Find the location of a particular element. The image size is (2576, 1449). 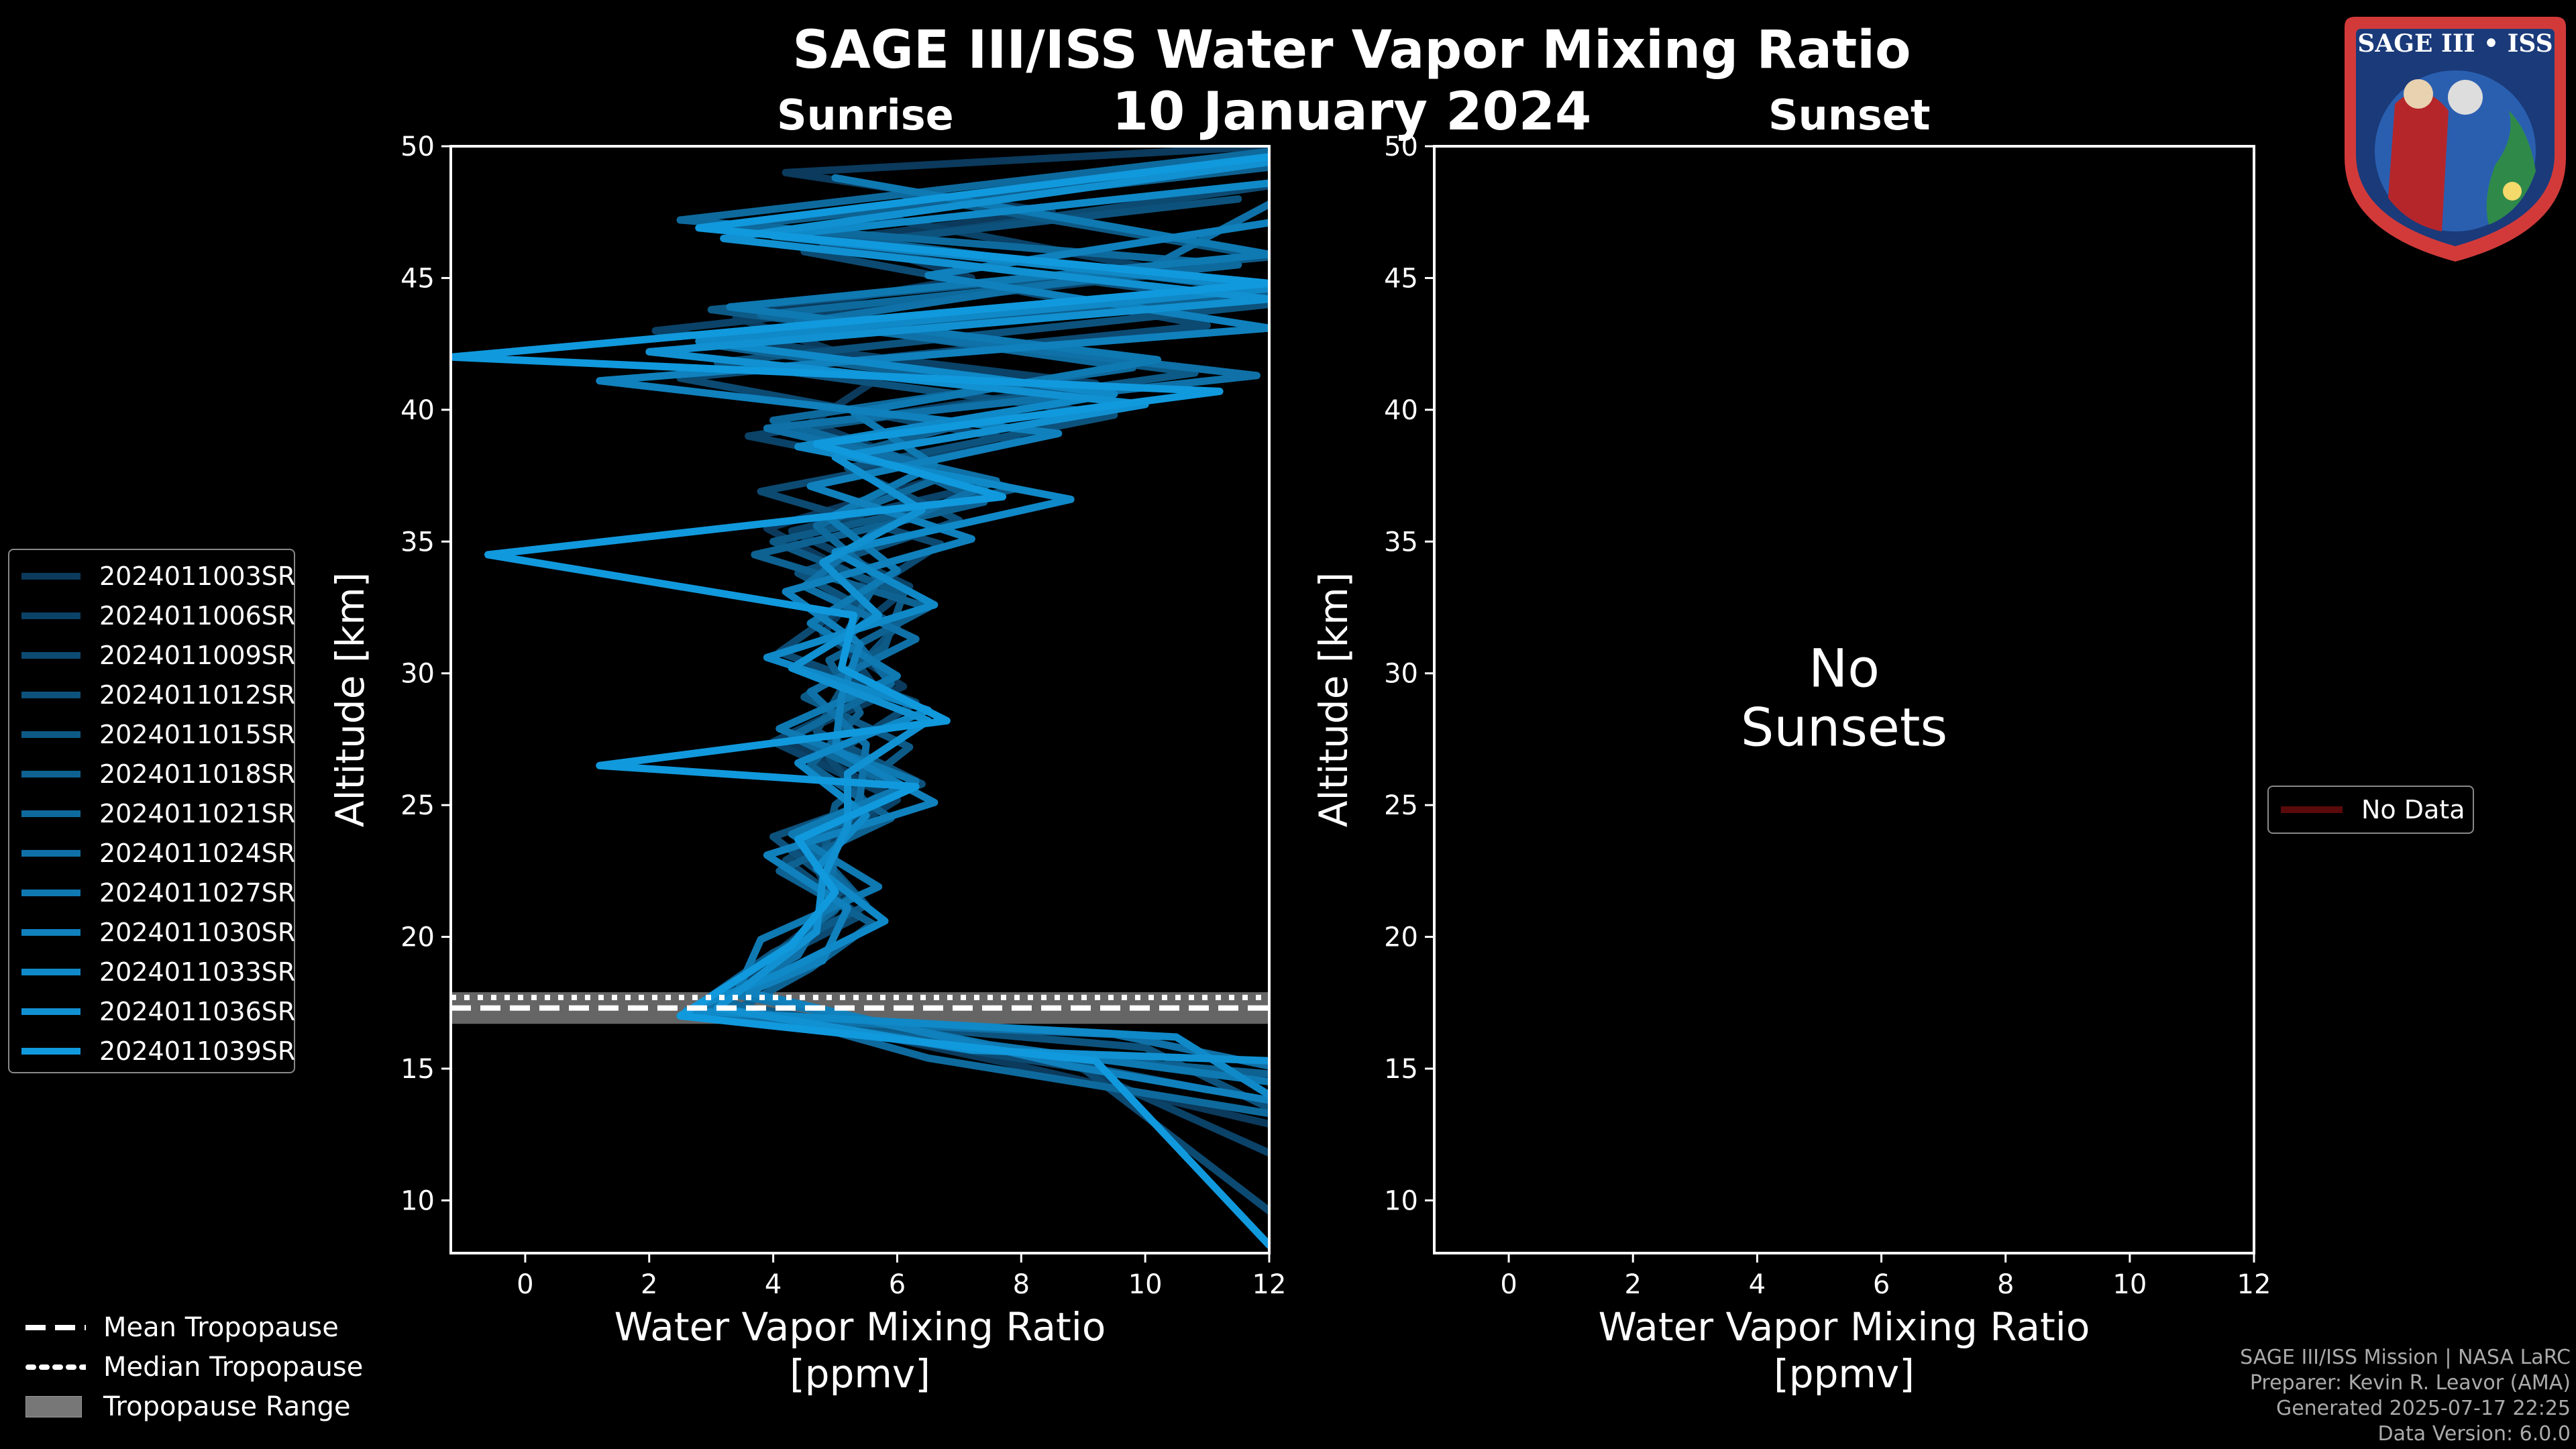

legend-item: 2024011030SR is located at coordinates (158, 932).